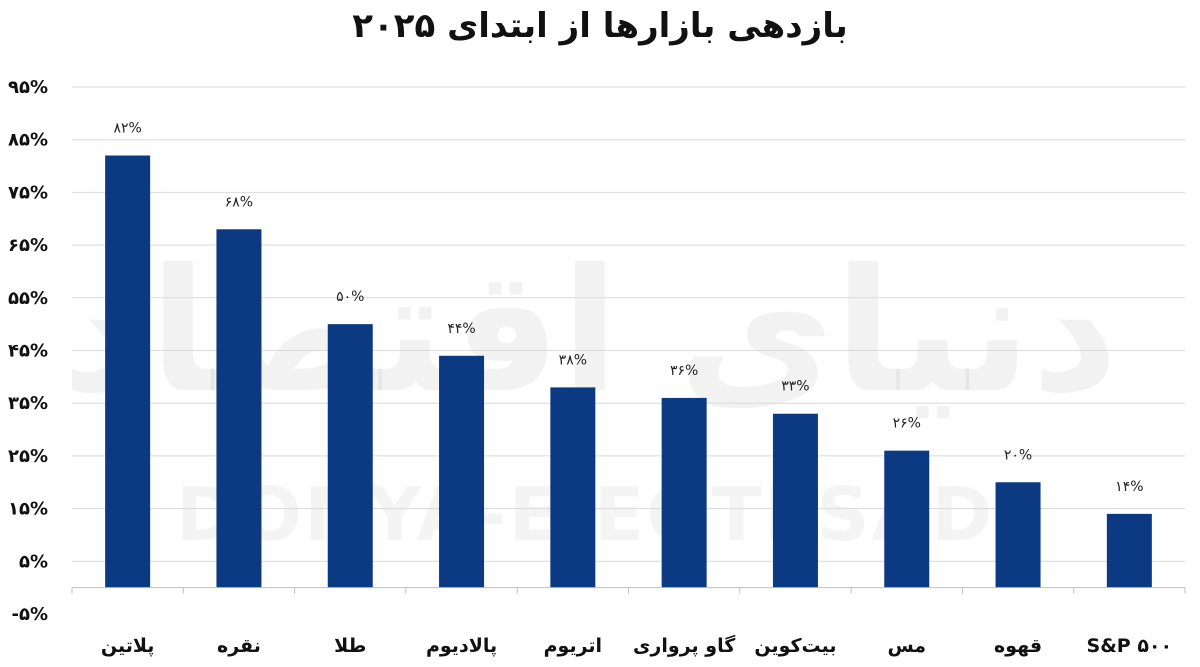 The image size is (1200, 667). Describe the element at coordinates (350, 297) in the screenshot. I see `data-label: ۵۰%` at that location.